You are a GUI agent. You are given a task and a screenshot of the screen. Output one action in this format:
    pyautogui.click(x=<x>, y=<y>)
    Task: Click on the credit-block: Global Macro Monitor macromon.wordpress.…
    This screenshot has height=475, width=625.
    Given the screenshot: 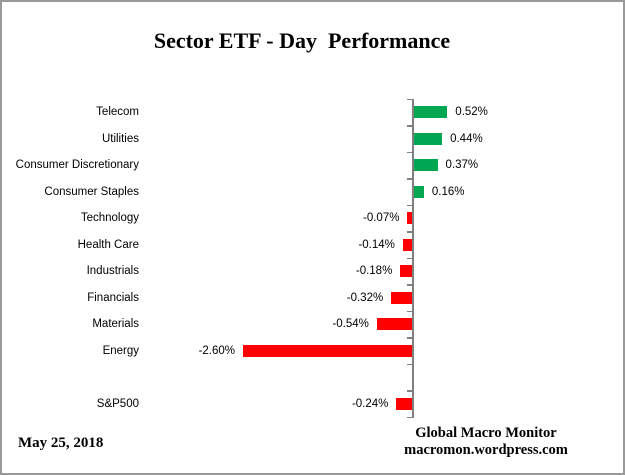 What is the action you would take?
    pyautogui.click(x=479, y=441)
    